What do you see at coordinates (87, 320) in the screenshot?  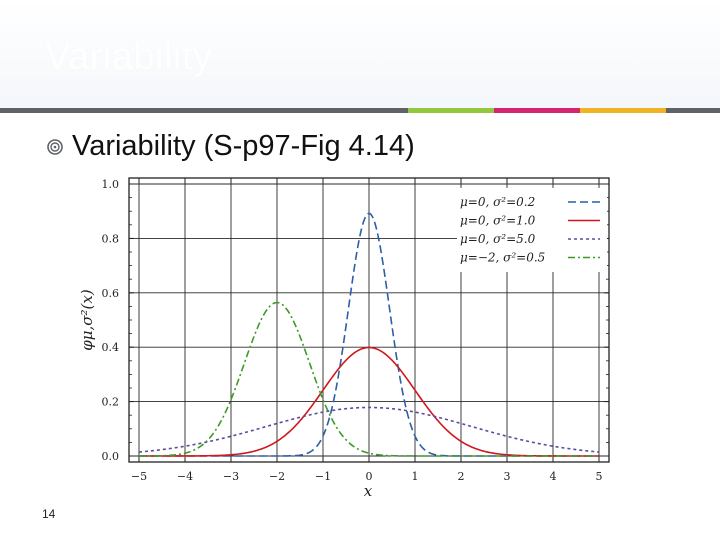 I see `y-axis-label: φμ,σ²(x)` at bounding box center [87, 320].